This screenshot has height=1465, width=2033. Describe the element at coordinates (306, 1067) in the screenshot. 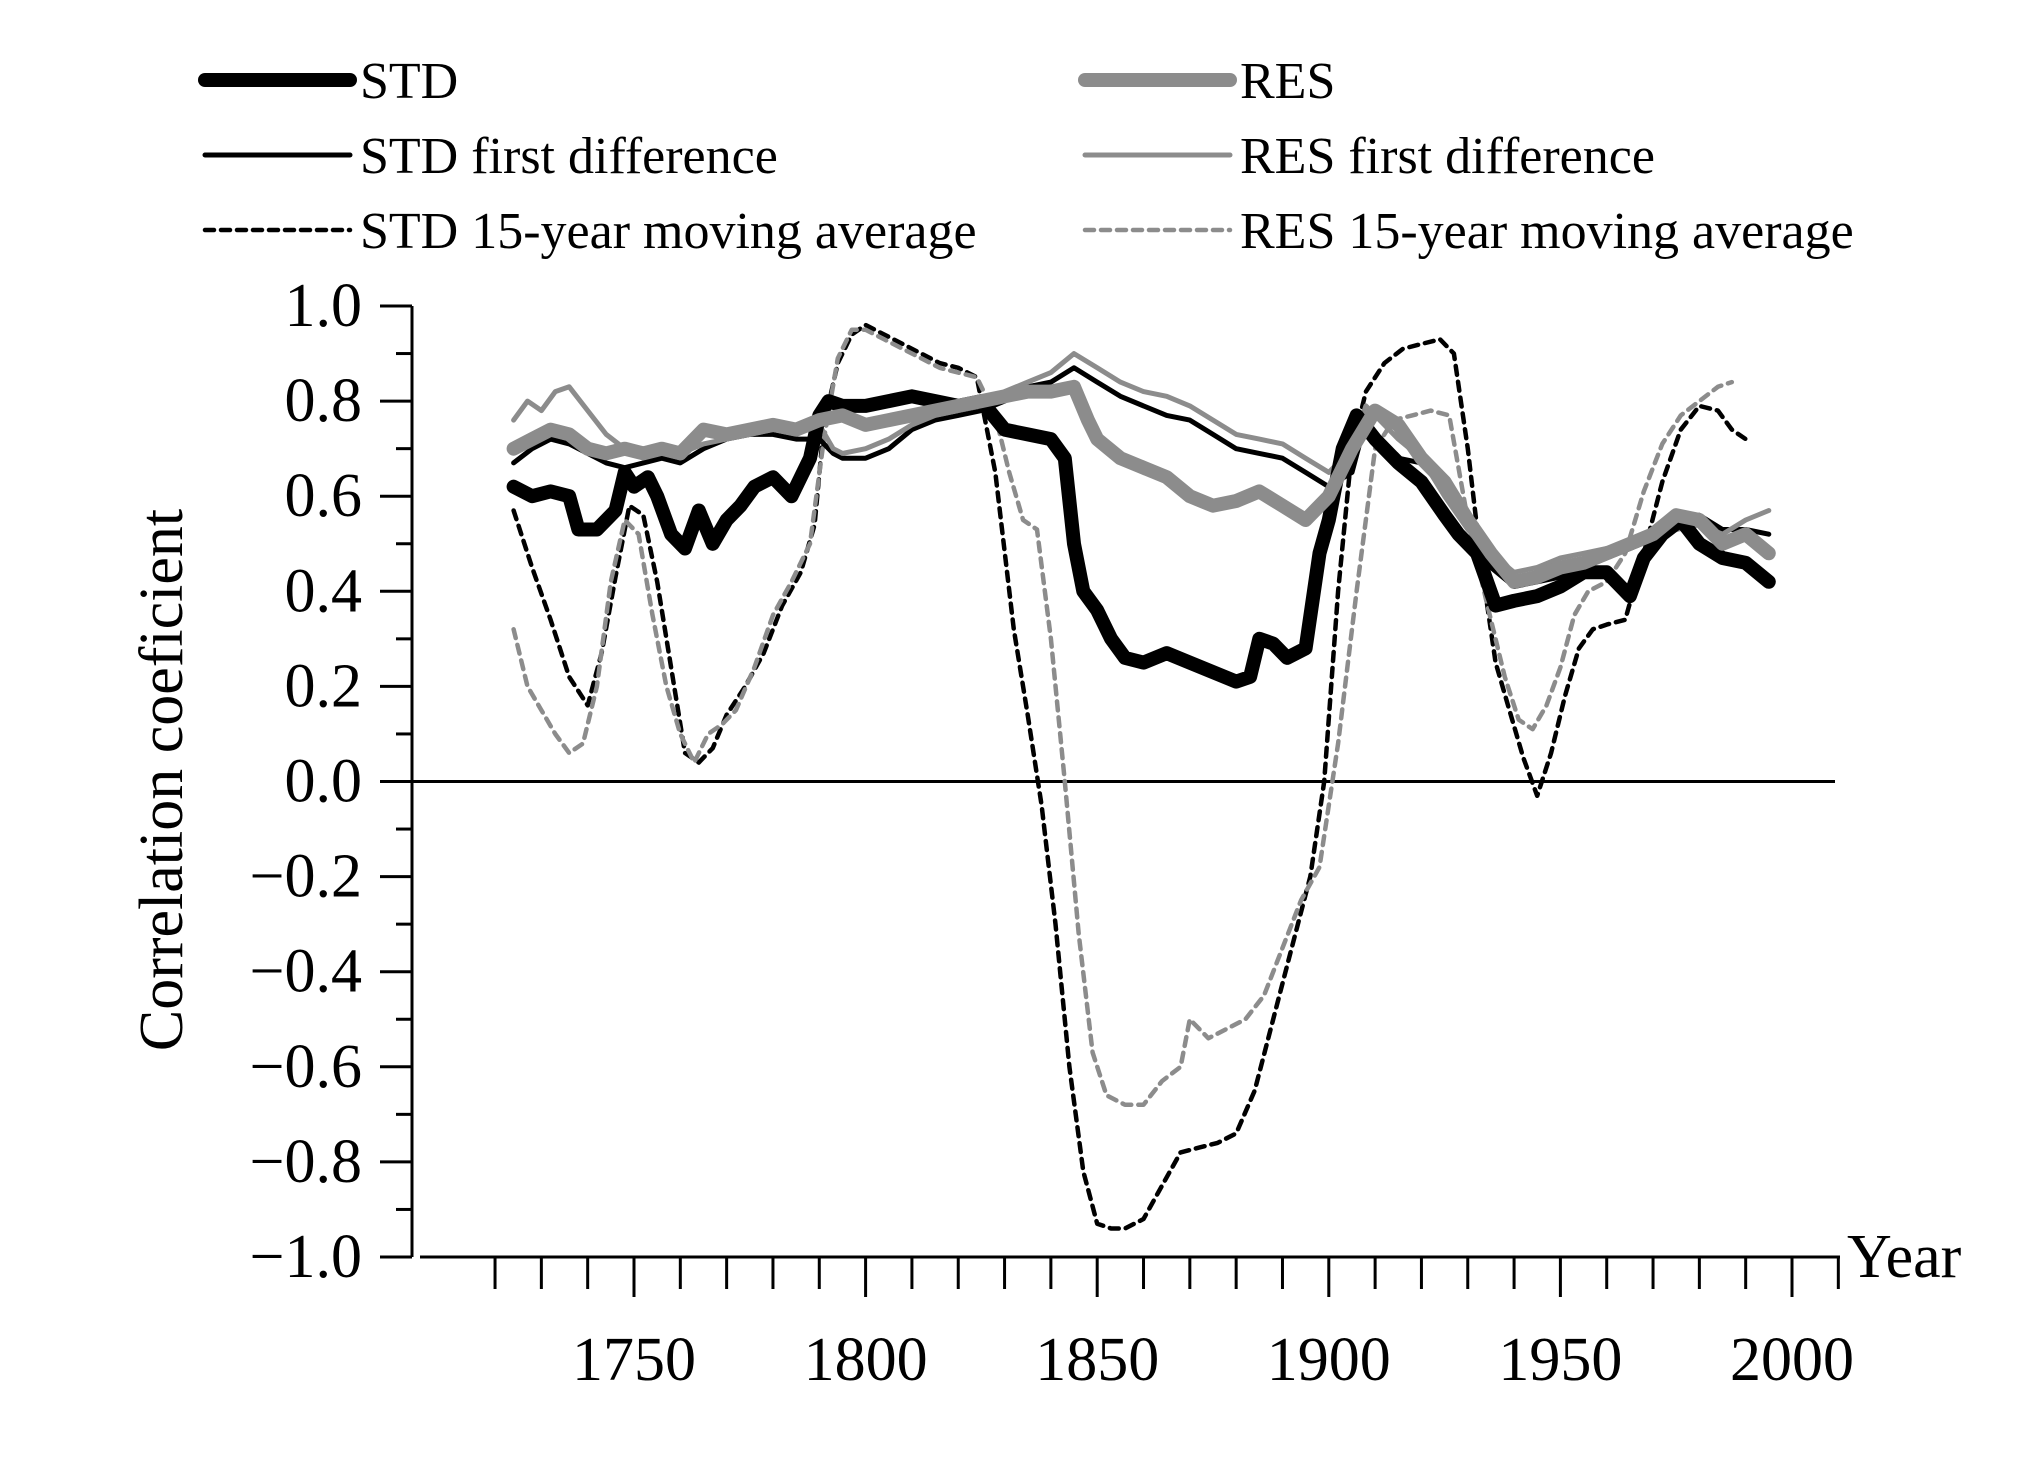

I see `y-tick-label: −0.6` at that location.